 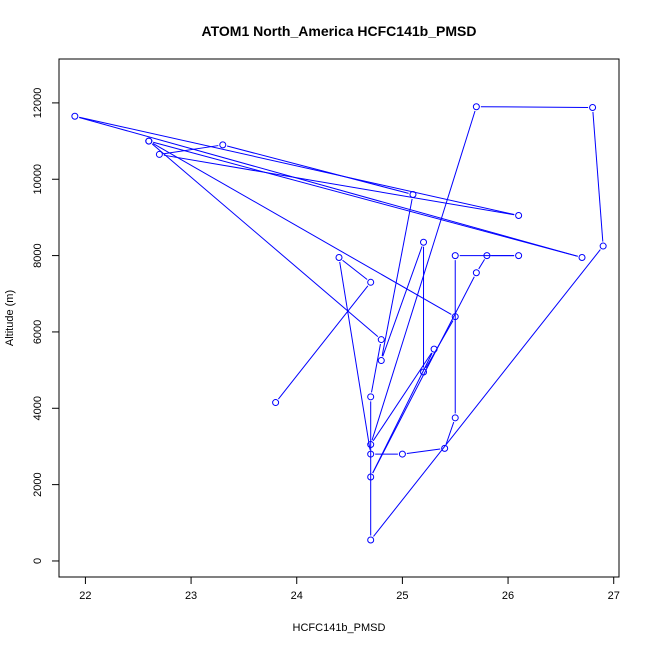 I want to click on y-tick-label: 6000, so click(x=38, y=332).